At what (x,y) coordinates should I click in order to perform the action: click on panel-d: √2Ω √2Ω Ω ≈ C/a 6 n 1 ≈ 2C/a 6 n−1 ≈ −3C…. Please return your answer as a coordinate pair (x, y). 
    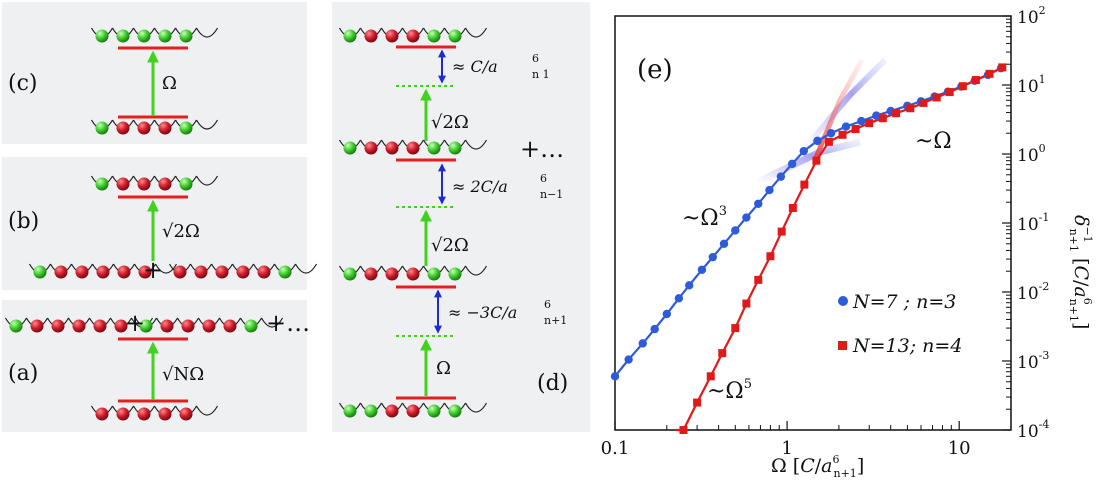
    Looking at the image, I should click on (482, 222).